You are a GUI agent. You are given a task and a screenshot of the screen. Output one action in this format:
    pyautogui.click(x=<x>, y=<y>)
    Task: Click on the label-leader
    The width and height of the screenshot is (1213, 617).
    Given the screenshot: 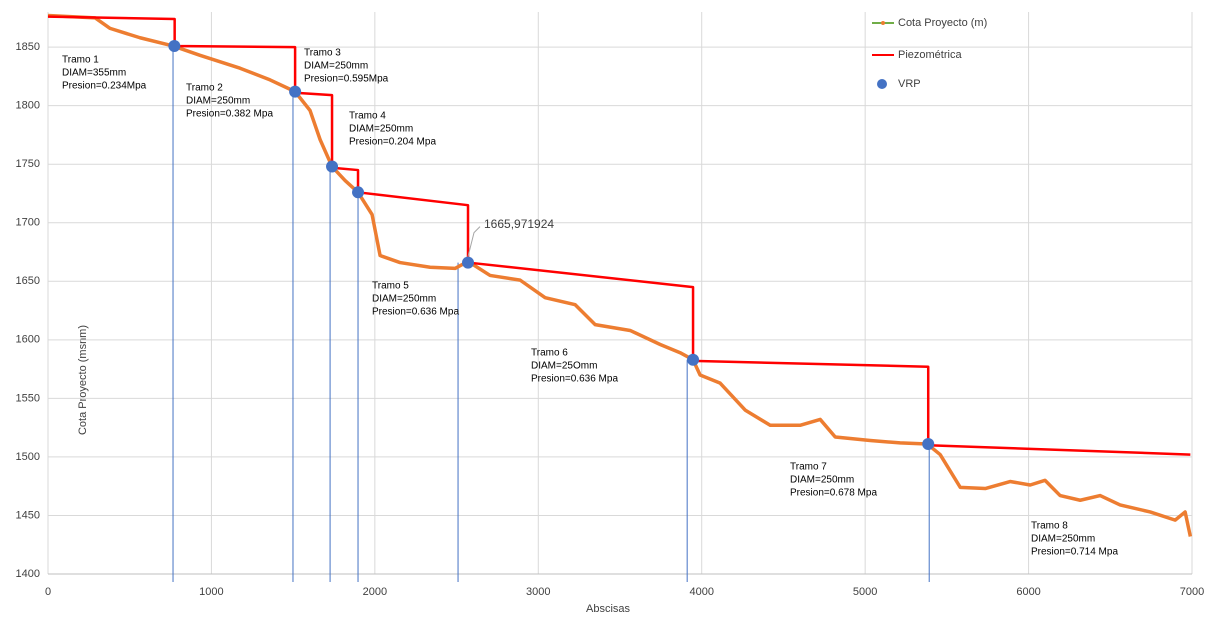 What is the action you would take?
    pyautogui.click(x=474, y=241)
    